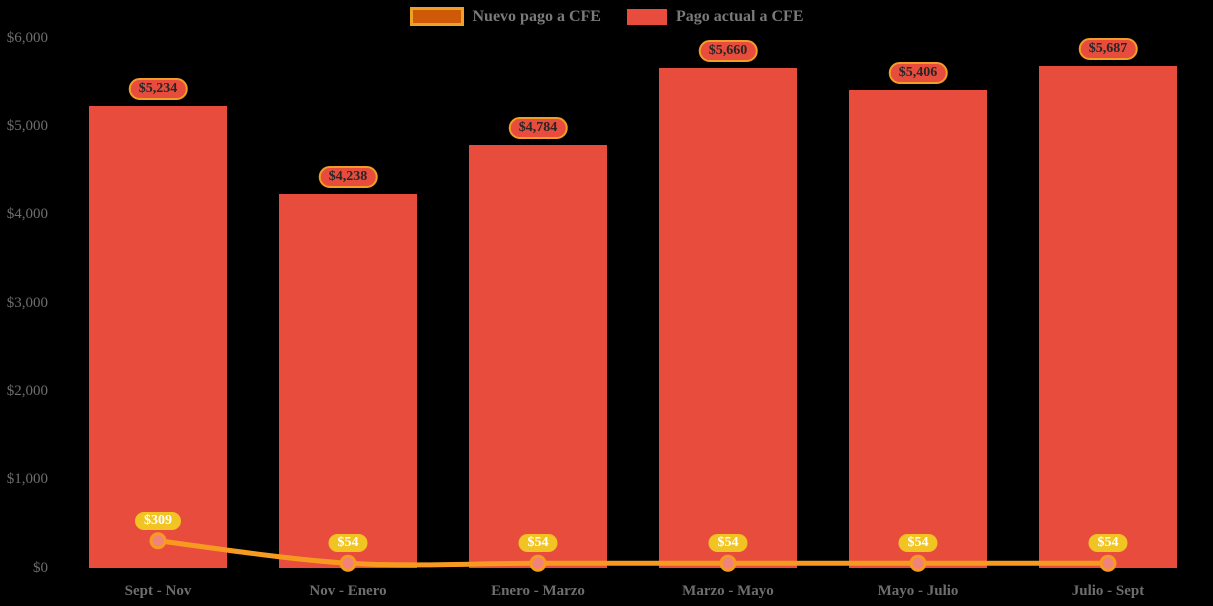 This screenshot has height=606, width=1213. Describe the element at coordinates (606, 16) in the screenshot. I see `legend: Nuevo pago a CFE Pago actual a CFE` at that location.